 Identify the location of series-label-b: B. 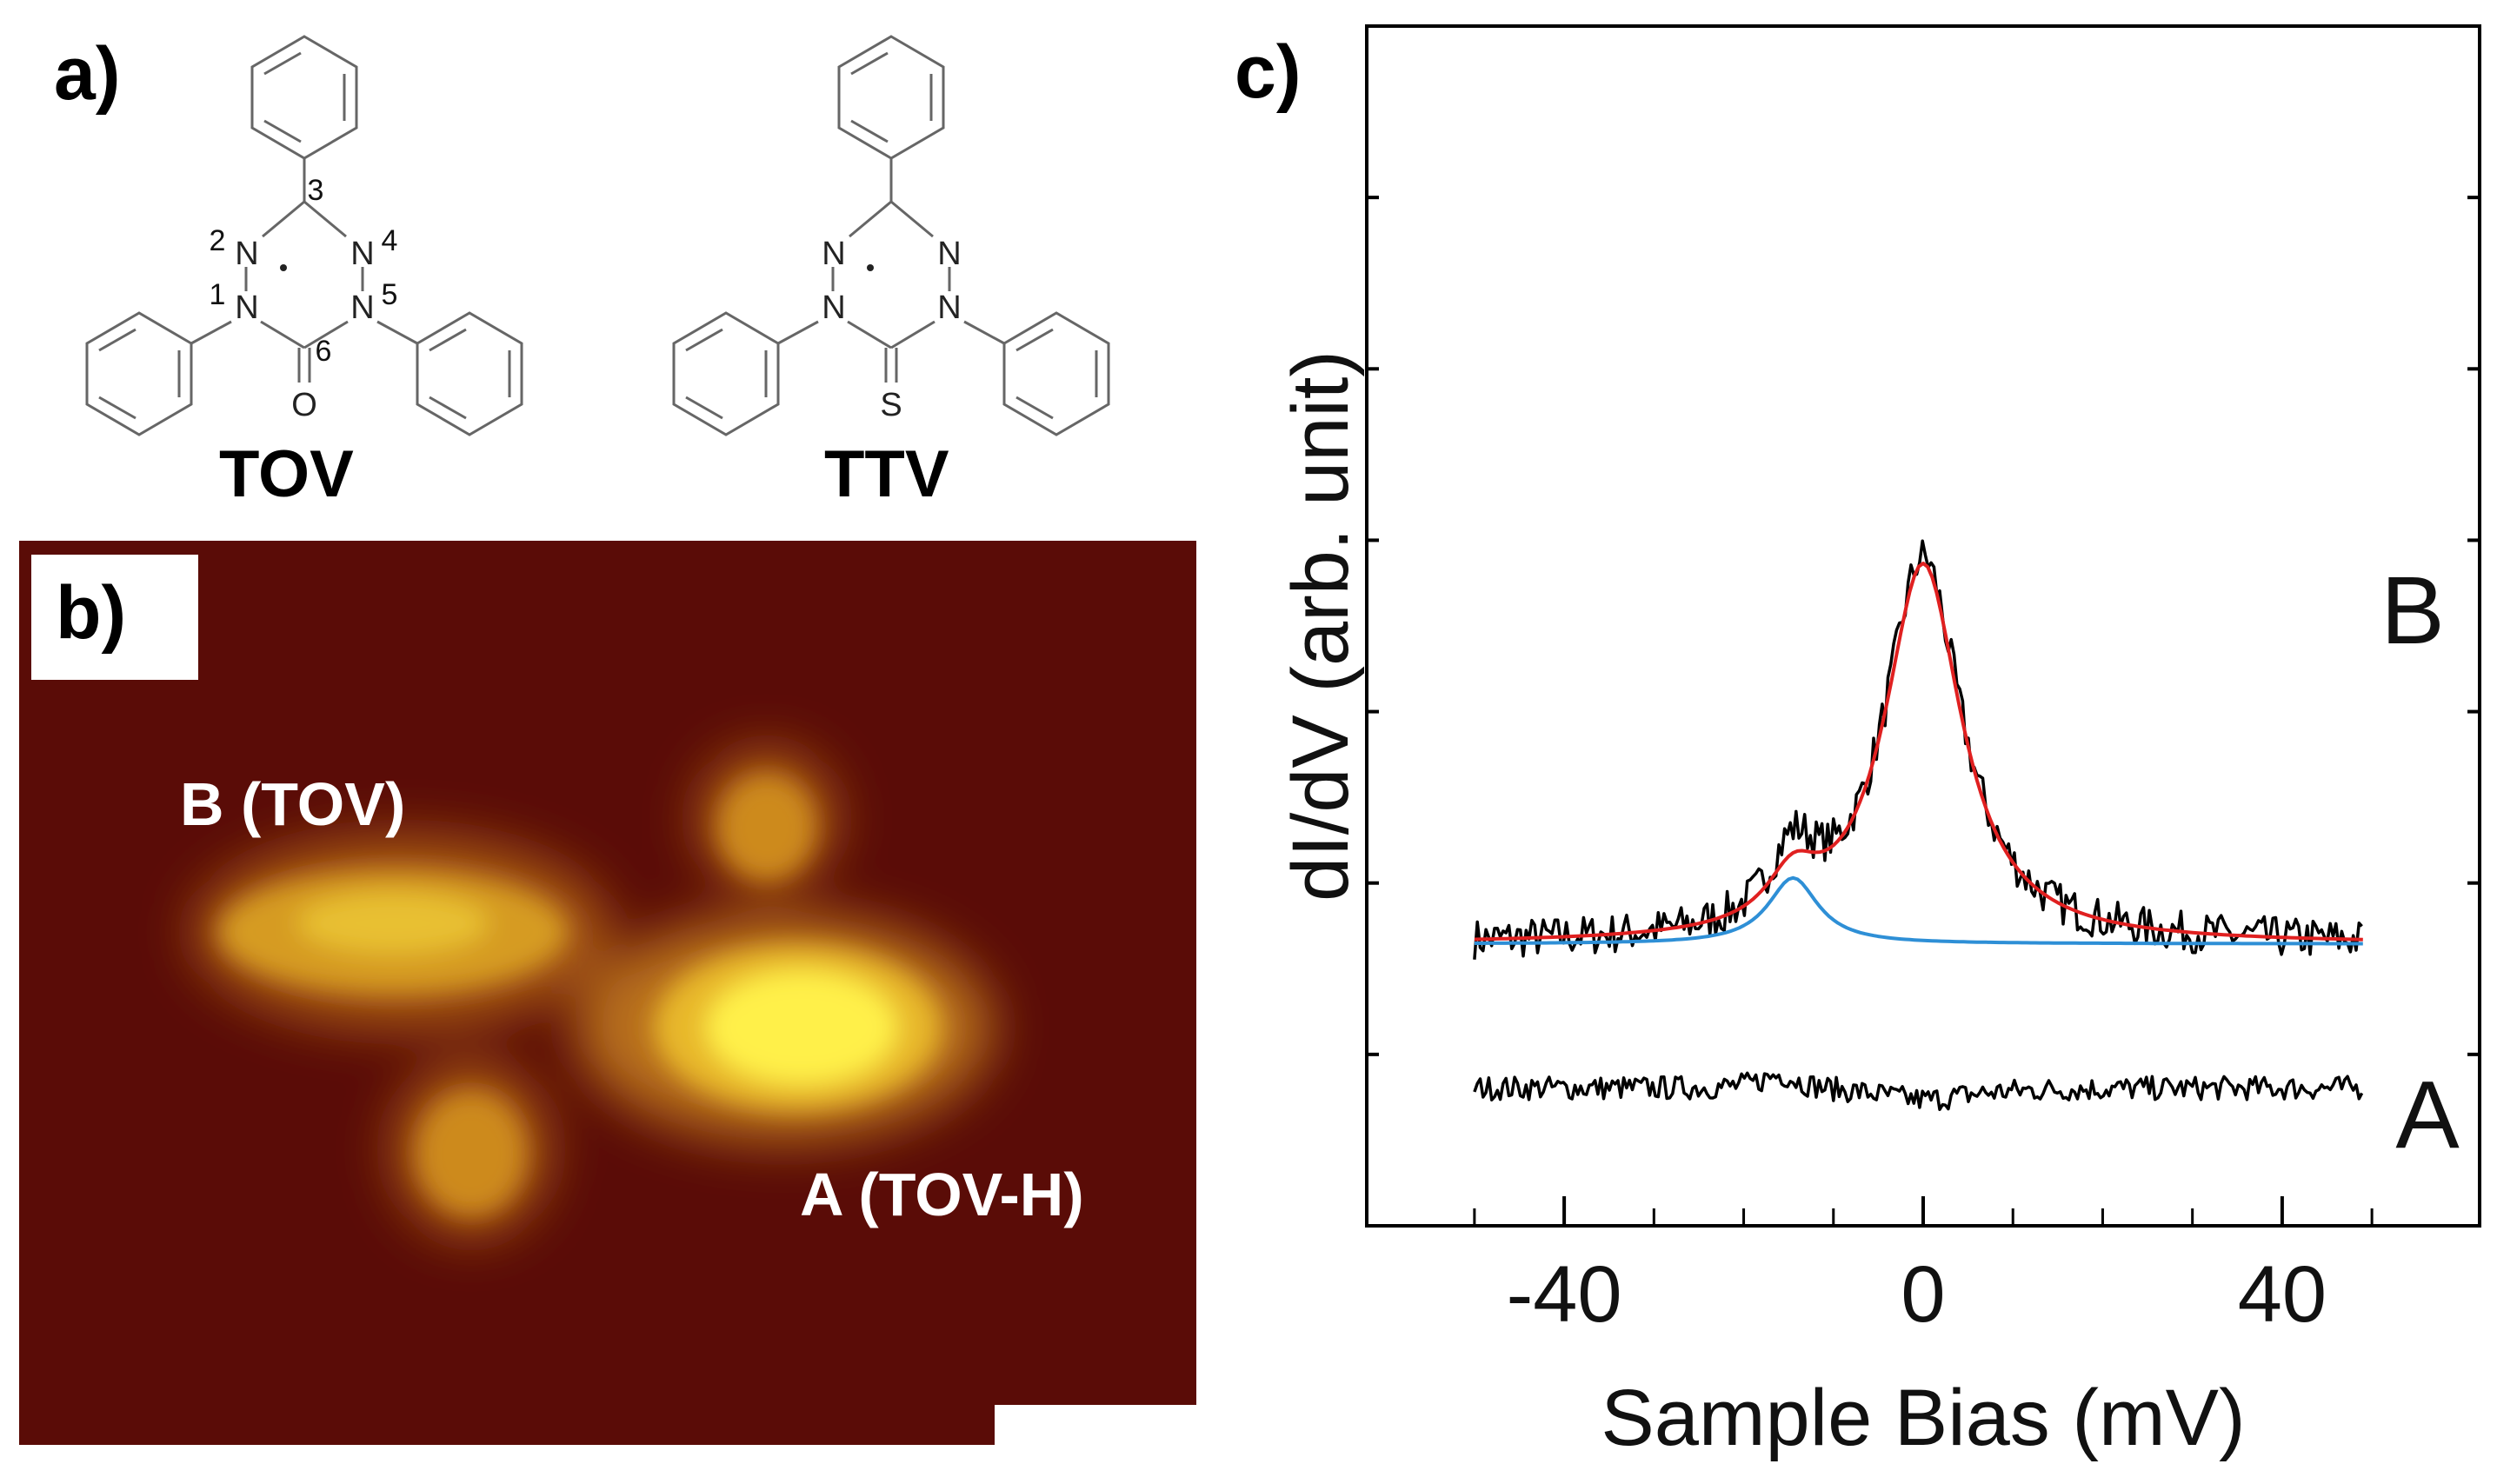
(2412, 610).